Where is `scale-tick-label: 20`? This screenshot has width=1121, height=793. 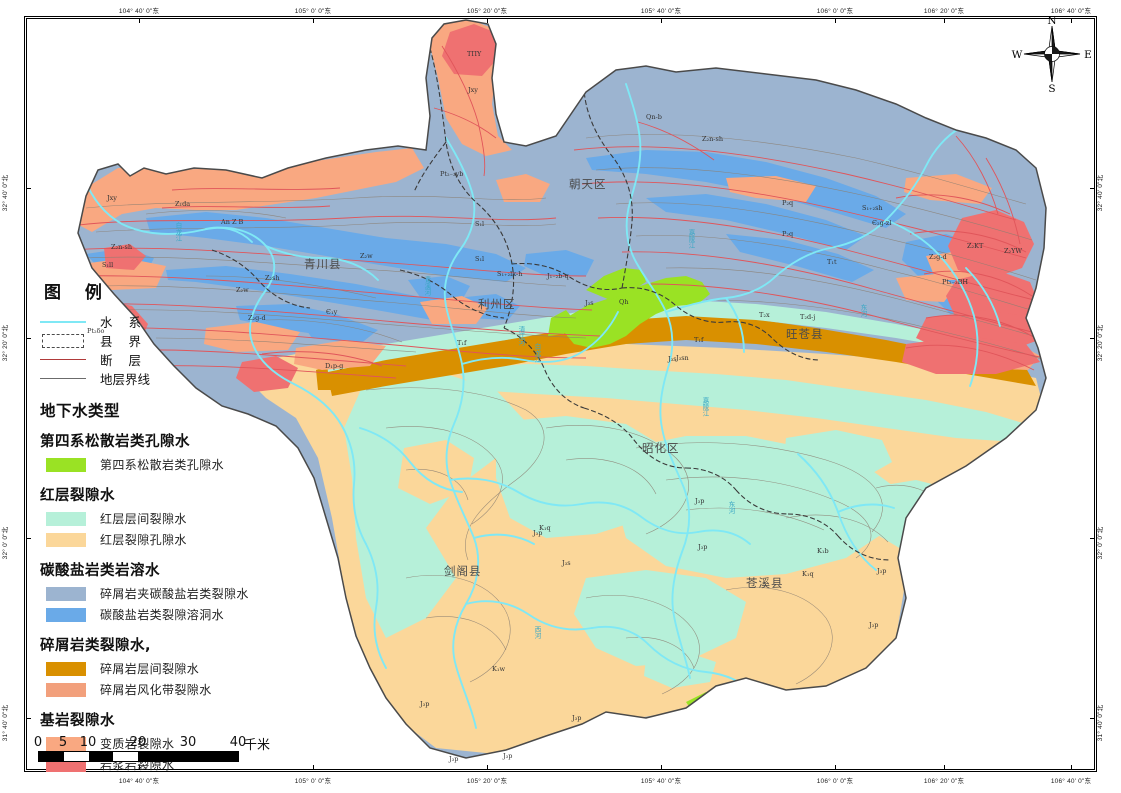
scale-tick-label: 20 is located at coordinates (138, 742).